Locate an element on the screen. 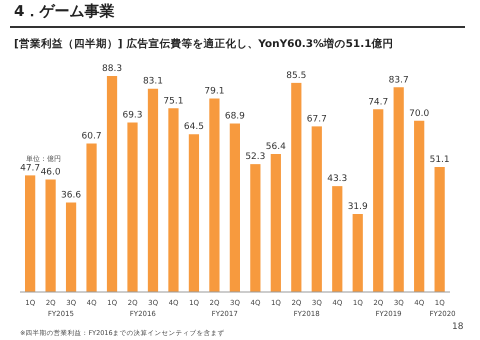 This screenshot has height=340, width=480. data-label: 70.0 is located at coordinates (419, 113).